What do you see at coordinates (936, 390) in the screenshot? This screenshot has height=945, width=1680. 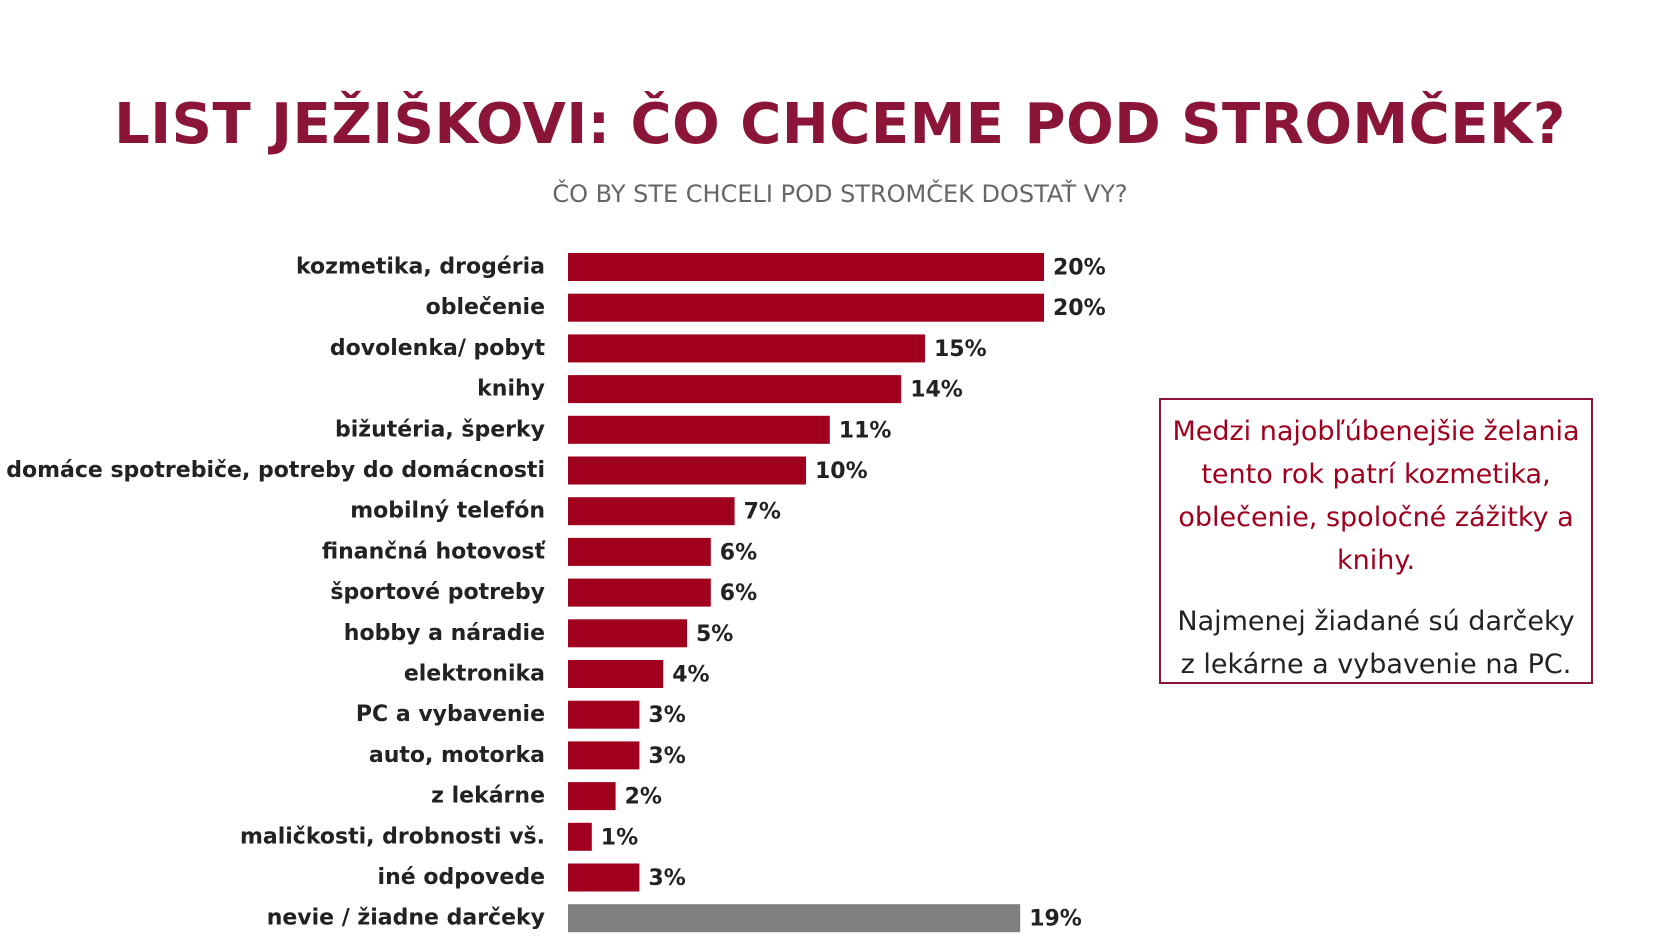 I see `value-label: 14%` at bounding box center [936, 390].